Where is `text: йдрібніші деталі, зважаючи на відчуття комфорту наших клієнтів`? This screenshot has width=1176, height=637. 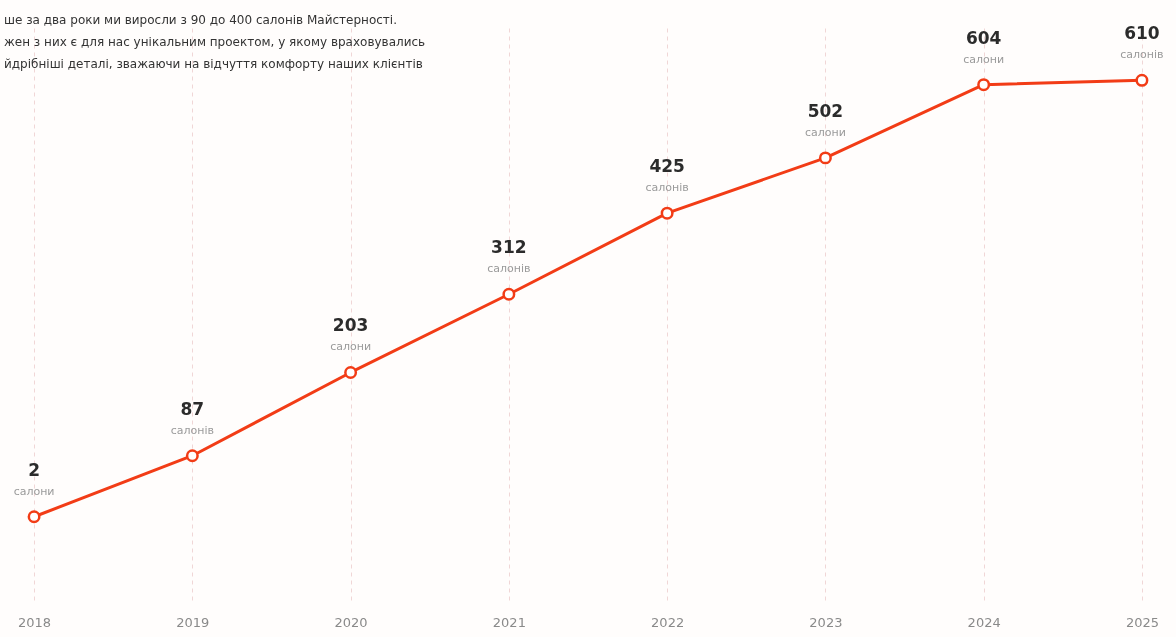 text: йдрібніші деталі, зважаючи на відчуття комфорту наших клієнтів is located at coordinates (213, 64).